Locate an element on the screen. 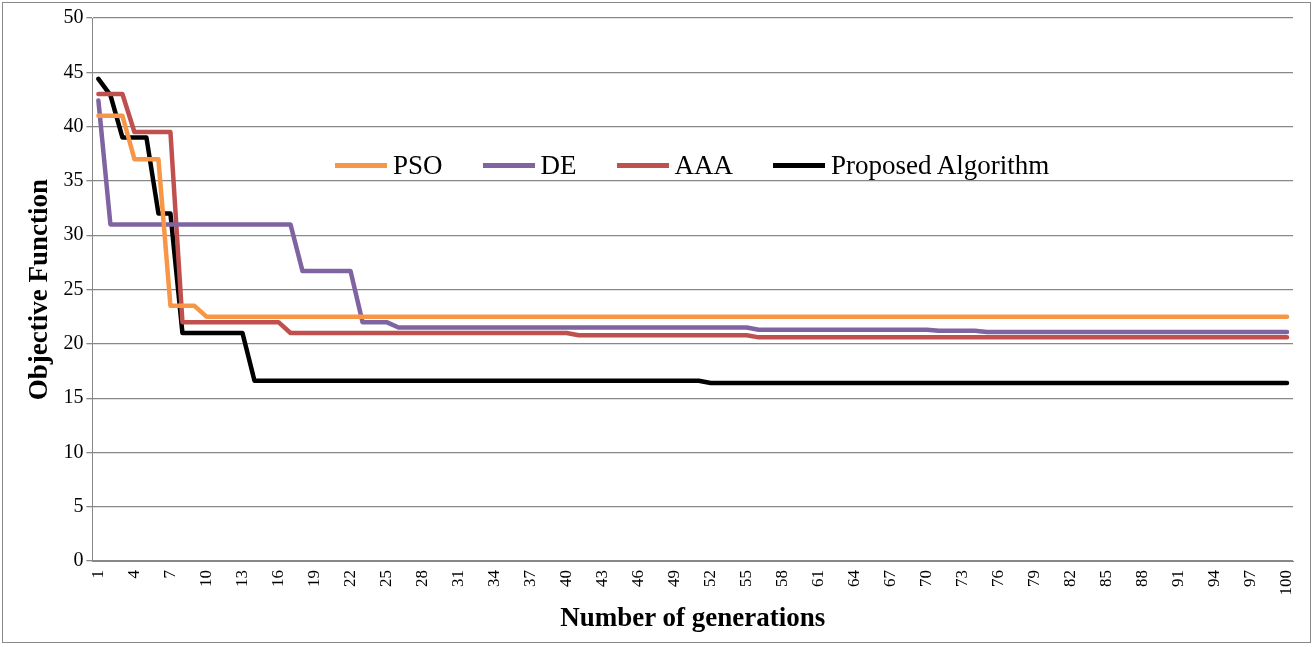  x-tick-label: 76 is located at coordinates (998, 579).